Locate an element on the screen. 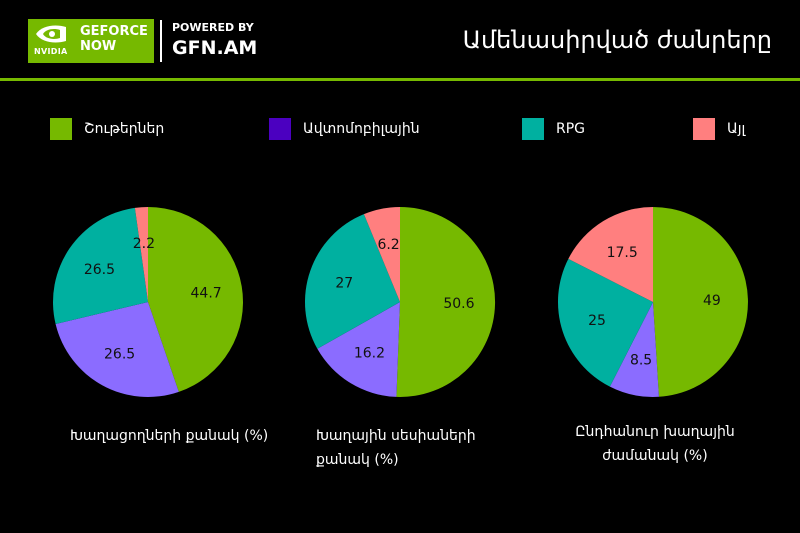  gfn-am-logo: GFN.AM is located at coordinates (215, 48).